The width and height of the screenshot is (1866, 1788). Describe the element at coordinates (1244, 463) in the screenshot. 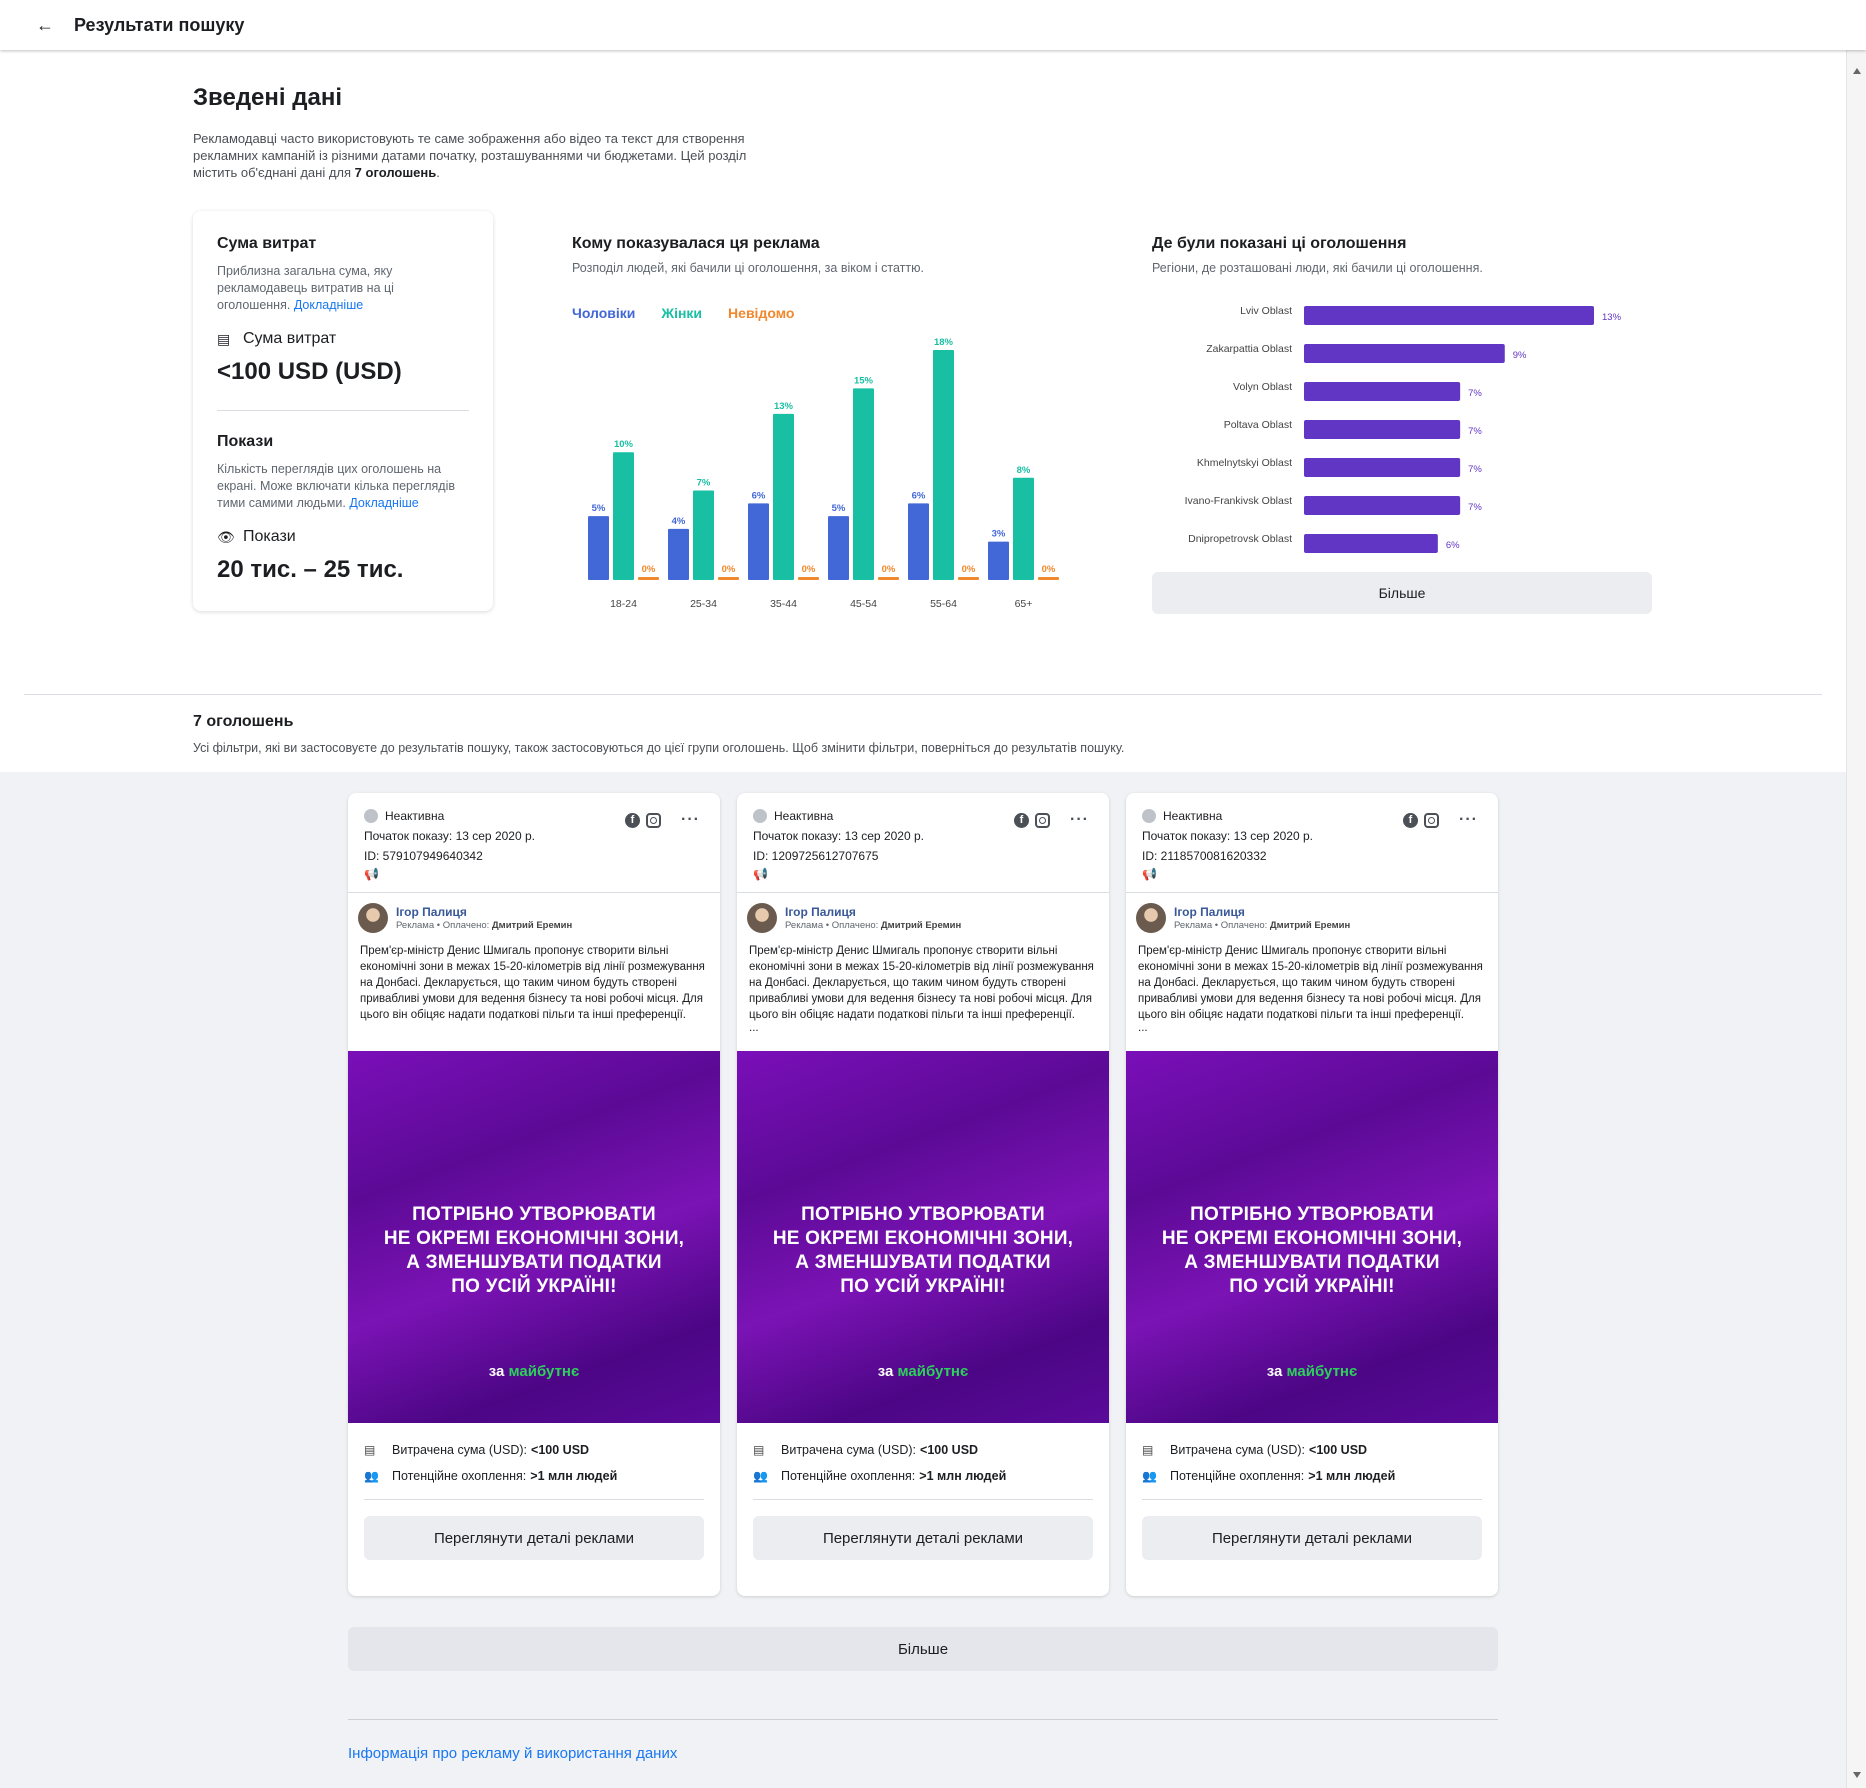

I see `region-label: Khmelnytskyi Oblast` at that location.